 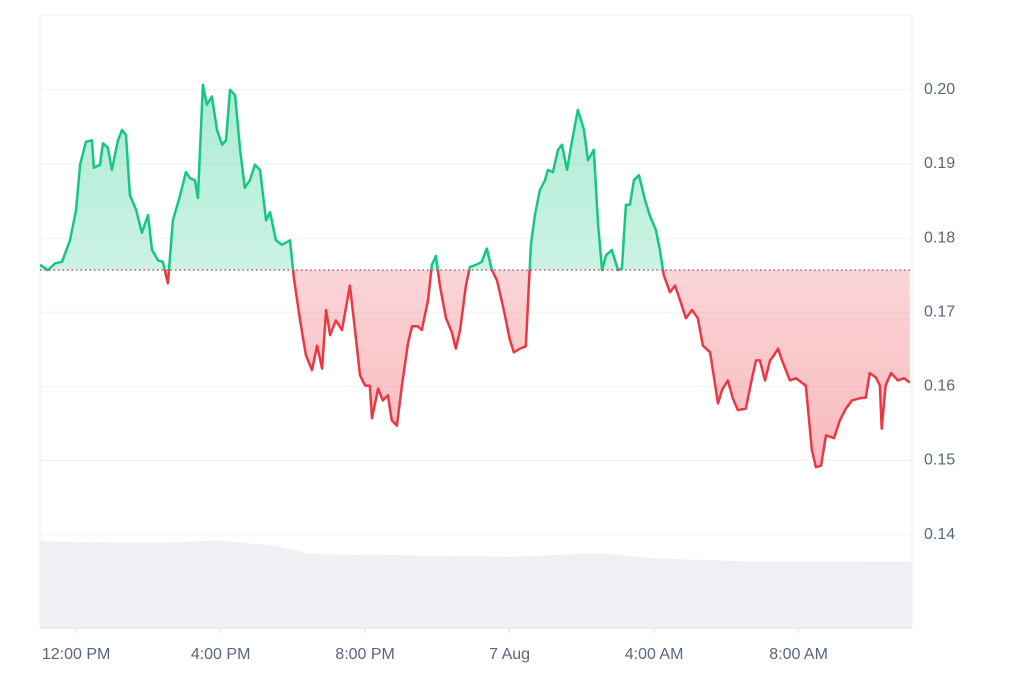 What do you see at coordinates (939, 89) in the screenshot?
I see `y-tick-label: 0.20` at bounding box center [939, 89].